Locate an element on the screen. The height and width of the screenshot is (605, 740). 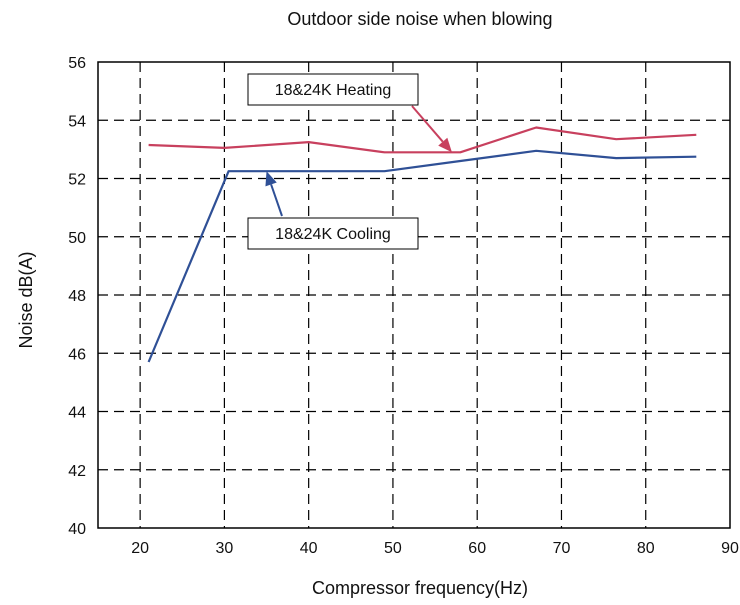
heating-callout: 18&24K Heating is located at coordinates (349, 113).